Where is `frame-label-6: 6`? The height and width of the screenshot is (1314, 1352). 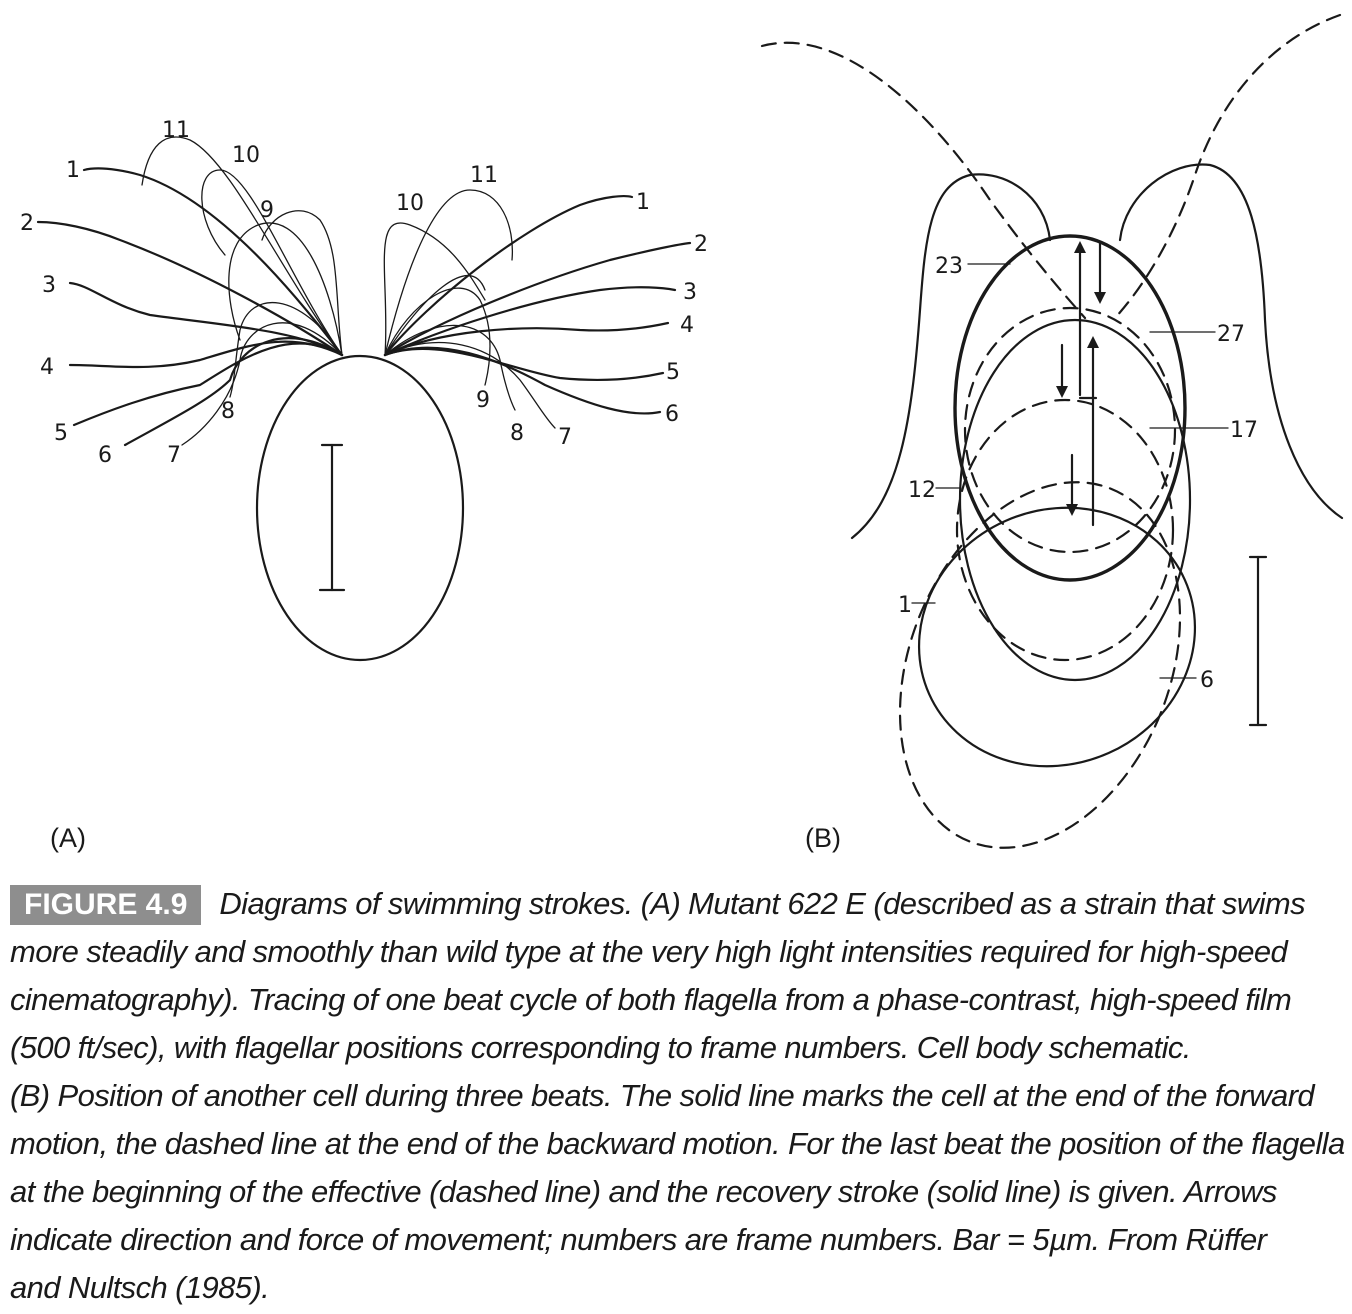
frame-label-6: 6 is located at coordinates (1207, 680).